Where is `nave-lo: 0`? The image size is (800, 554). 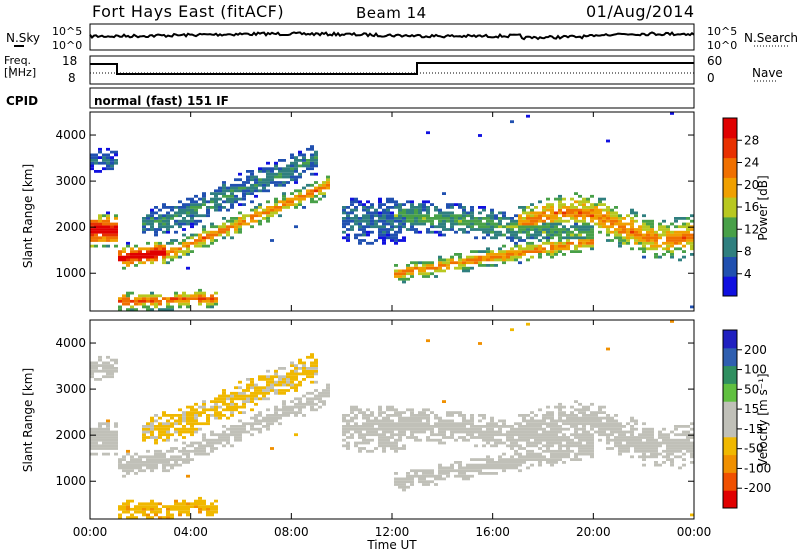 nave-lo: 0 is located at coordinates (711, 78).